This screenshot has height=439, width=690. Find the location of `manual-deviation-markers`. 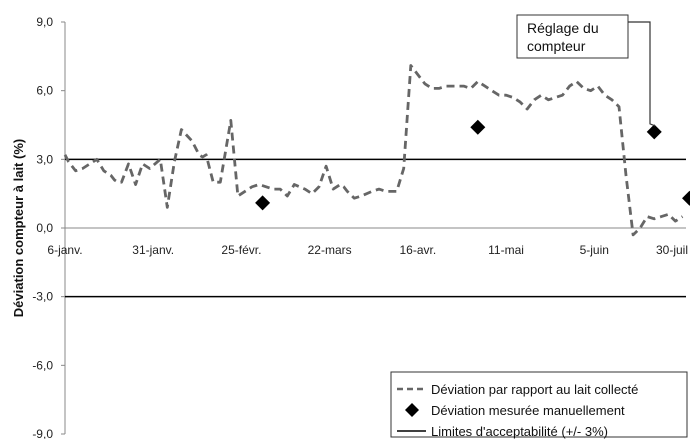

manual-deviation-markers is located at coordinates (472, 165).